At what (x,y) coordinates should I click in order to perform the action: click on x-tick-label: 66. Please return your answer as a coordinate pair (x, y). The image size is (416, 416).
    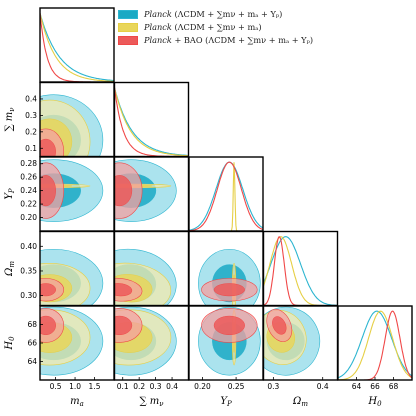
    Looking at the image, I should click on (375, 386).